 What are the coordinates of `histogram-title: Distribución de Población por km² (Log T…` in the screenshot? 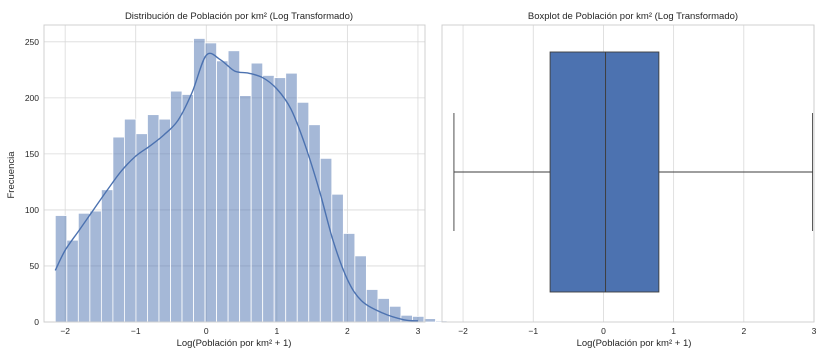 It's located at (239, 16).